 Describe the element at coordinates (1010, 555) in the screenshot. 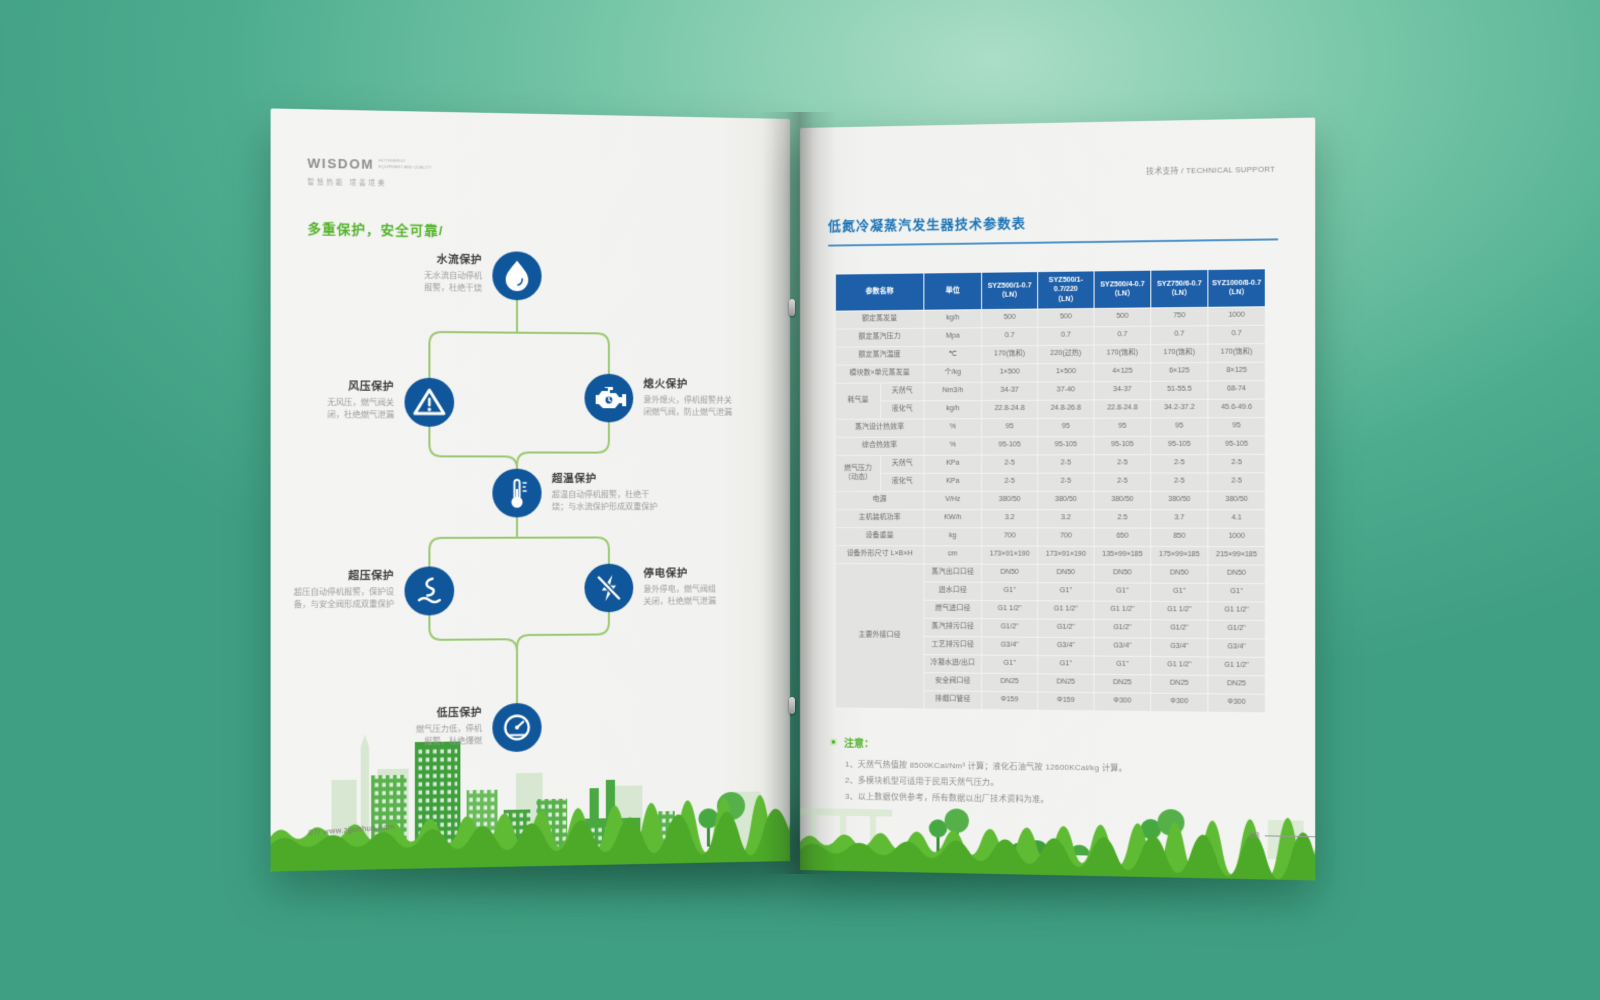

I see `spec-cell: 173×91×190` at that location.